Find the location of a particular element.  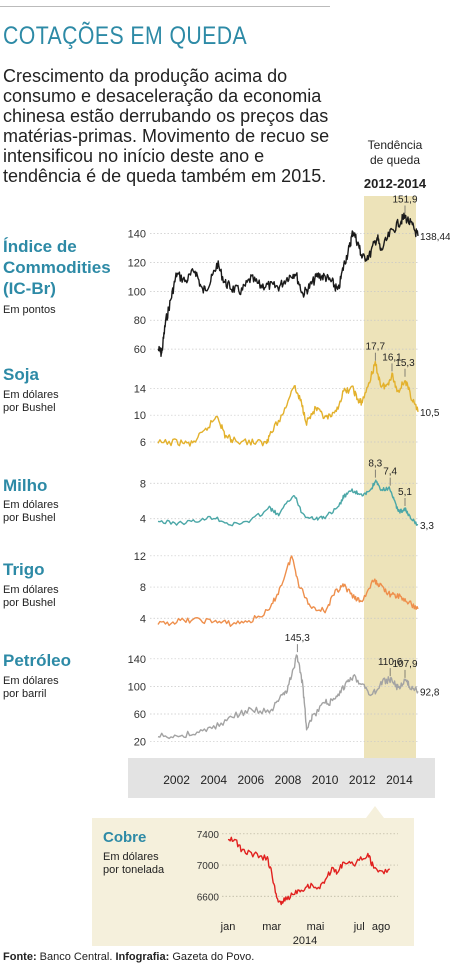

cobre-x-tick-label: jan is located at coordinates (228, 927).